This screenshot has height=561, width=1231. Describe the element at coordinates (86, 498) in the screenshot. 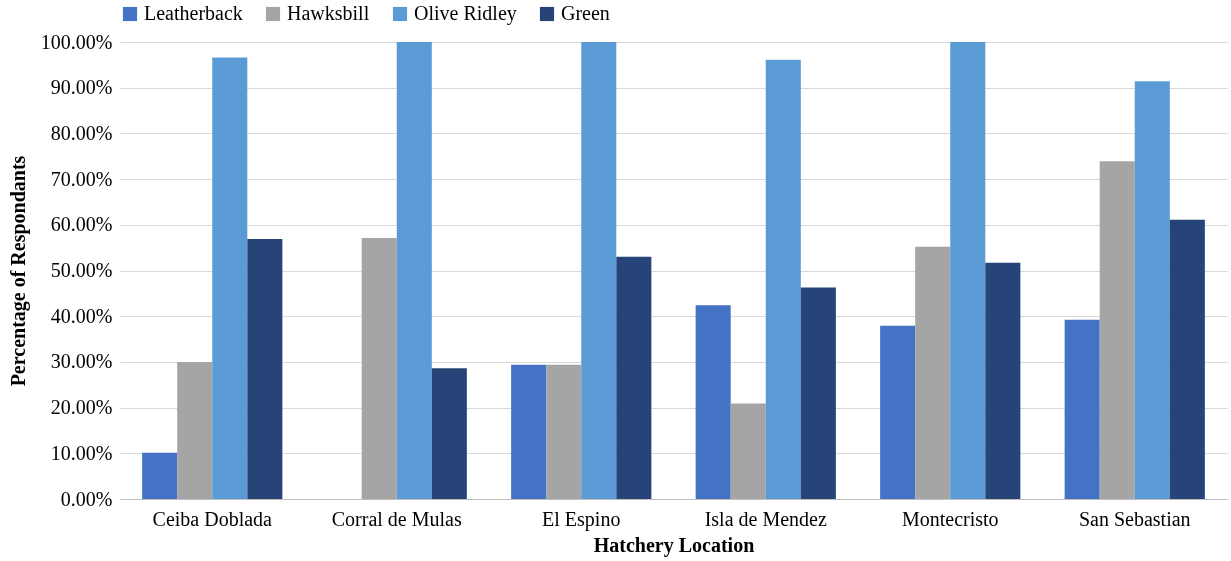

I see `y-tick-label: 0.00%` at that location.